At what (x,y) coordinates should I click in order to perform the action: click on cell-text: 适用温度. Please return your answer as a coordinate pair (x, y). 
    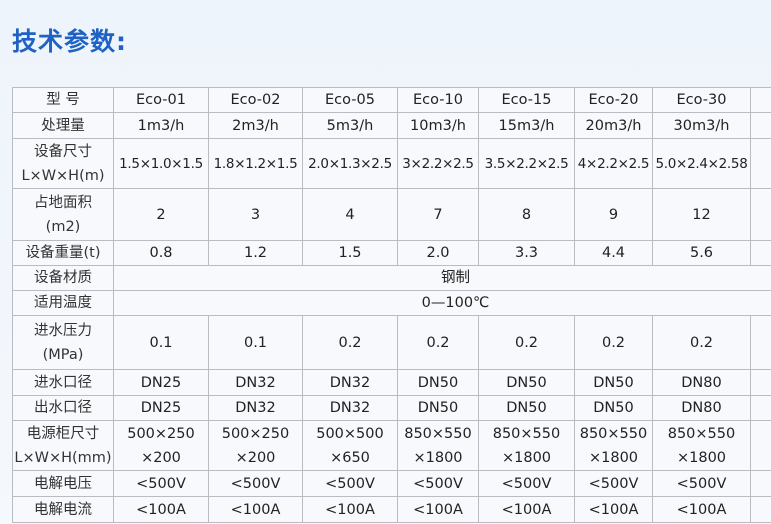
    Looking at the image, I should click on (63, 303).